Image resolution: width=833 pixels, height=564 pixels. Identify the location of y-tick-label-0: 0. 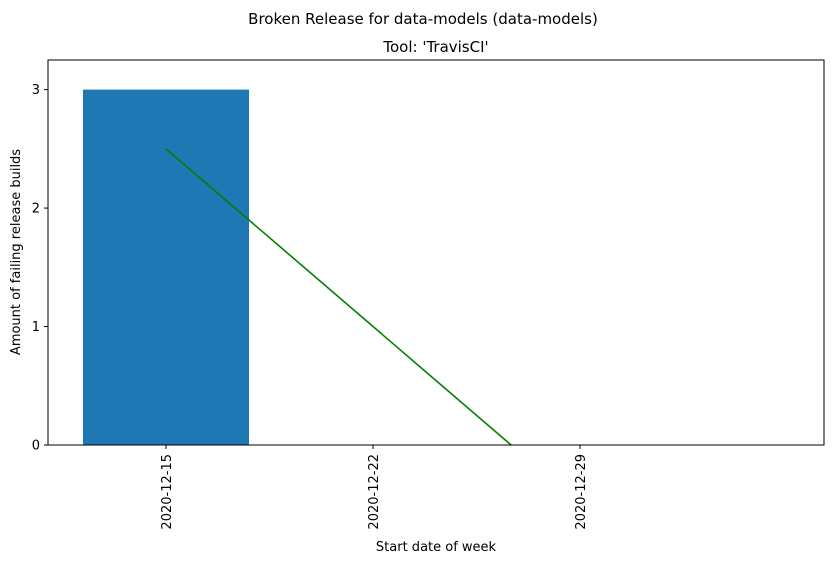
(36, 446).